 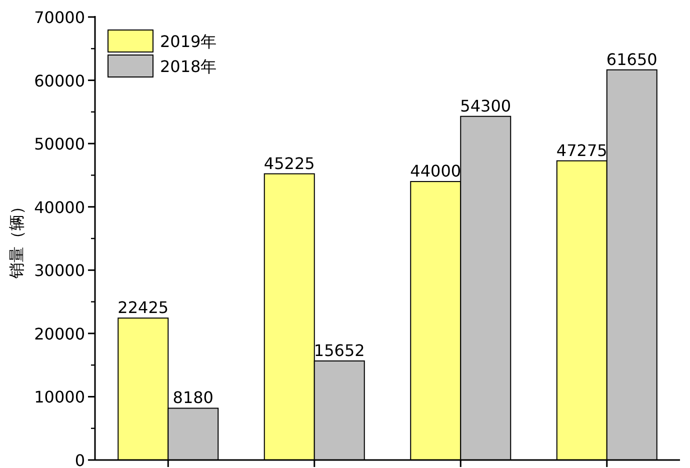 I want to click on data-label: 54300, so click(x=486, y=106).